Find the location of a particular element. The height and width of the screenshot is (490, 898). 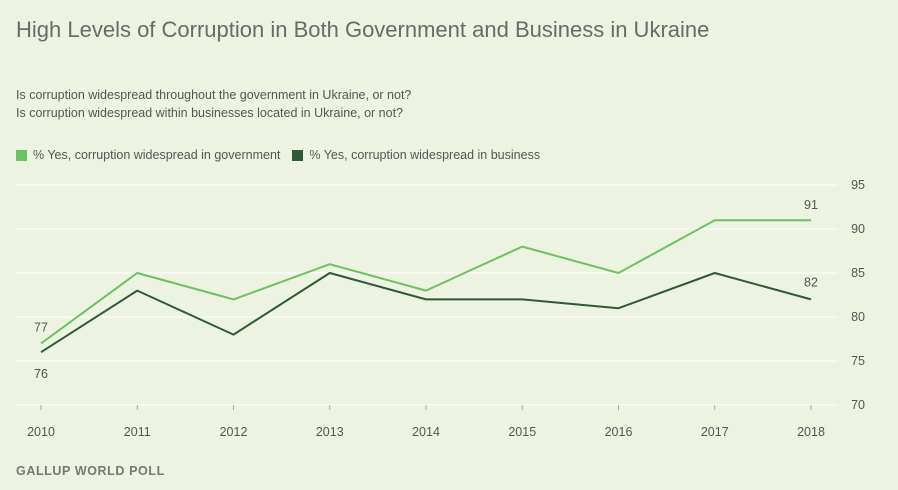

x-tick-label-2015: 2015 is located at coordinates (522, 432).